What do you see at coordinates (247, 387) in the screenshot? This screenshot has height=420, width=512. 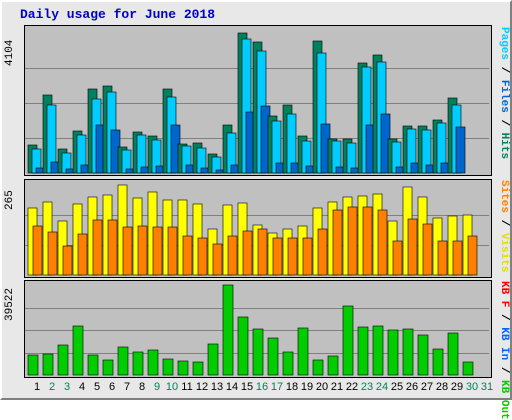 I see `day-label-15: 15` at bounding box center [247, 387].